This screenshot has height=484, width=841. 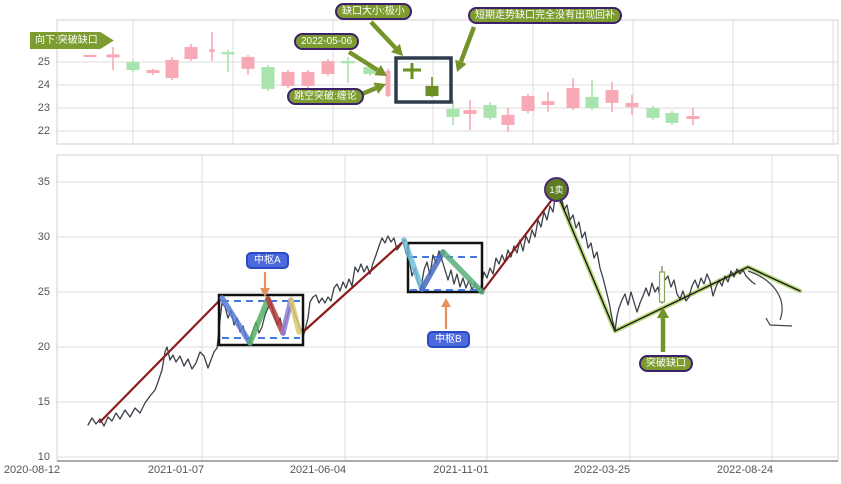 What do you see at coordinates (43, 402) in the screenshot?
I see `y-axis-label: 15` at bounding box center [43, 402].